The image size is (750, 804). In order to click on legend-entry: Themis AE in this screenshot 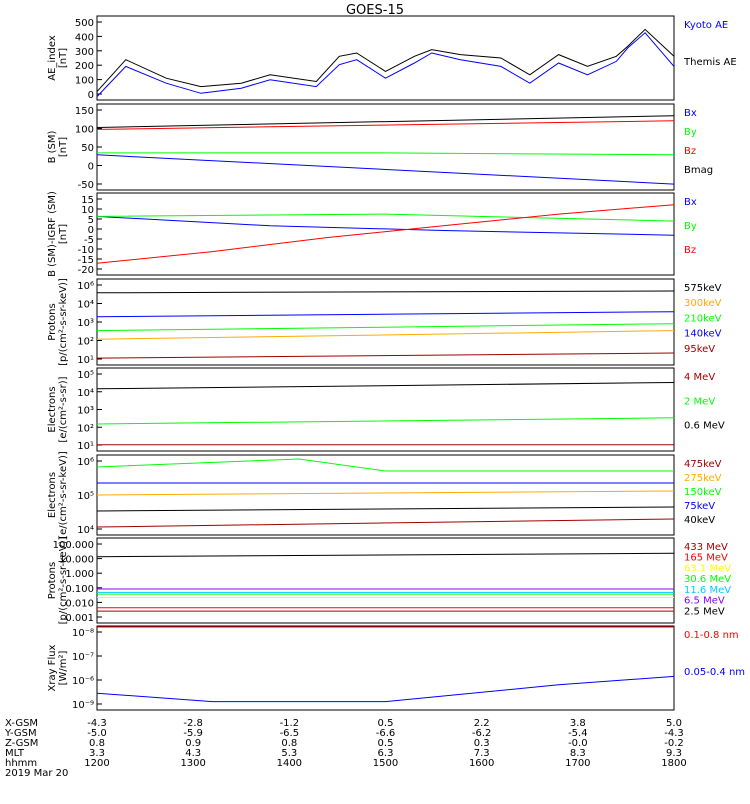, I will do `click(710, 62)`.